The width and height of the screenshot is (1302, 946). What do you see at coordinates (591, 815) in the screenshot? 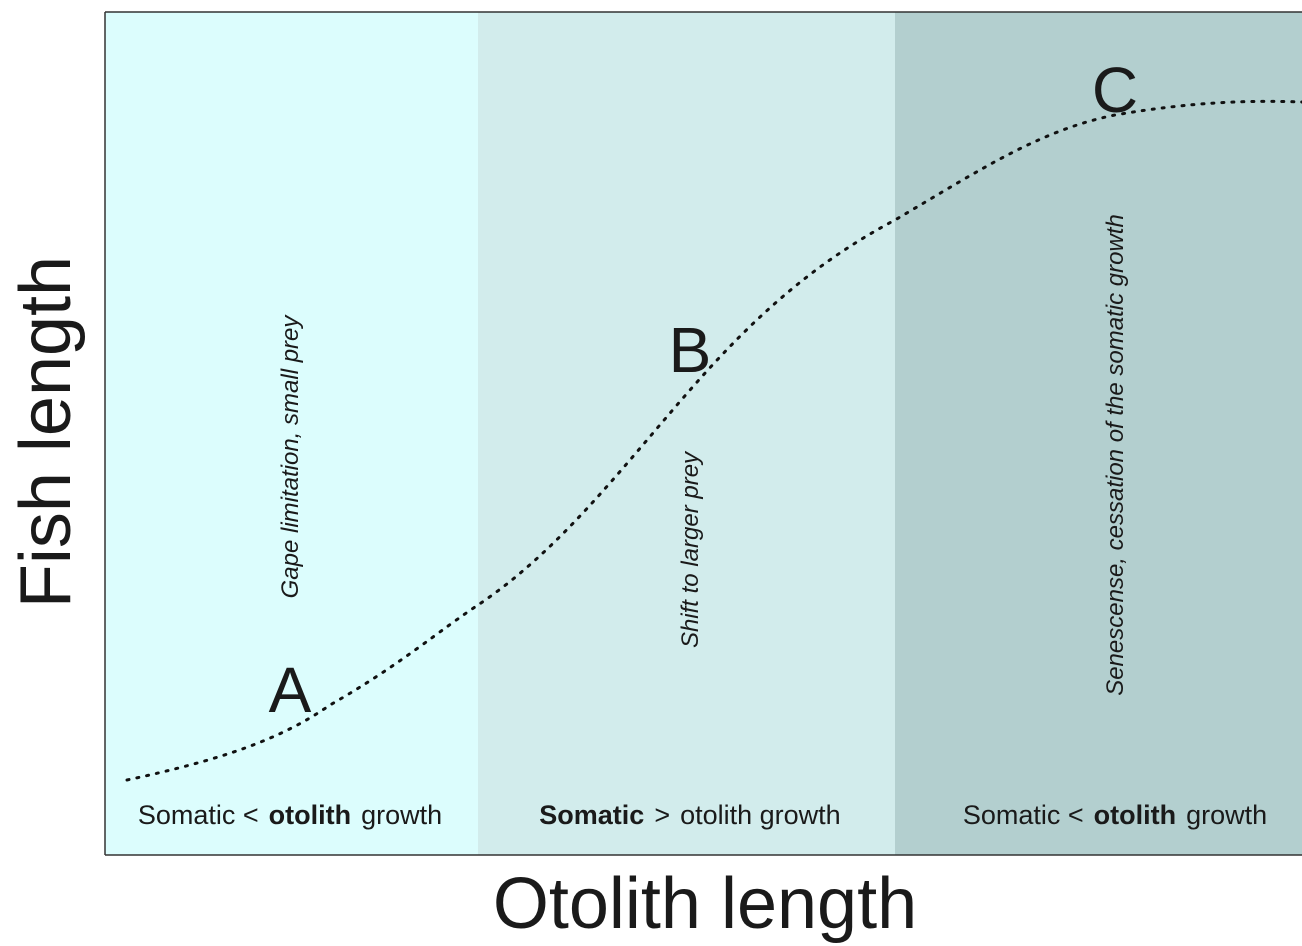
I see `footer-part: Somatic` at bounding box center [591, 815].